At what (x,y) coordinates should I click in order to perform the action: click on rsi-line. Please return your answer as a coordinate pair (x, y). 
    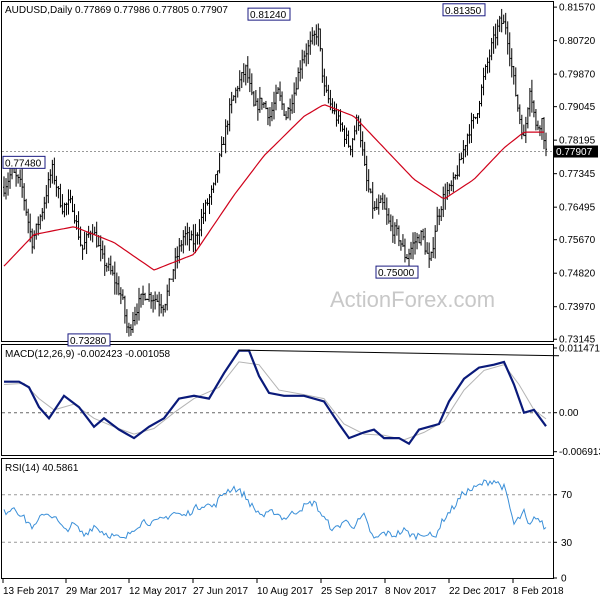
    Looking at the image, I should click on (275, 510).